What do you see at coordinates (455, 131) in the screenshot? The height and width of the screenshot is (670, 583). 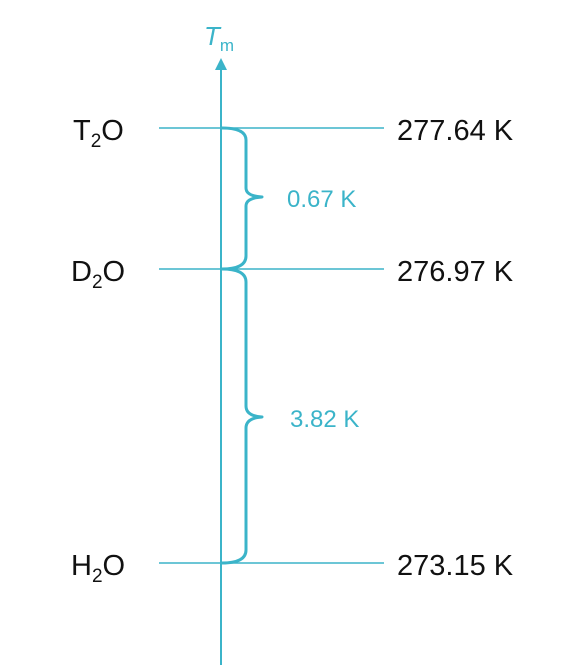 I see `value-label-t2o: 277.64 K` at bounding box center [455, 131].